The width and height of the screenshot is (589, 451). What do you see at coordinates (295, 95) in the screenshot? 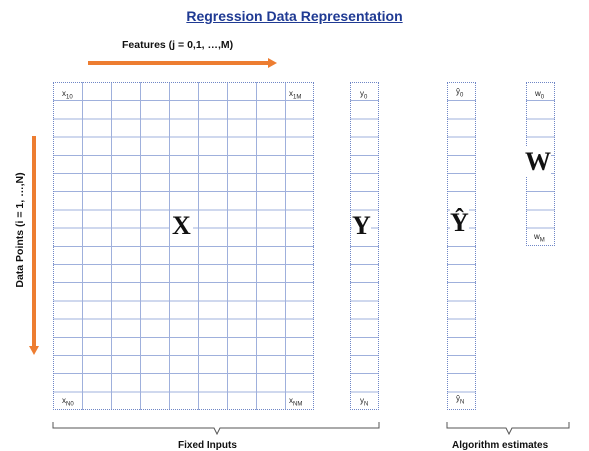
I see `x-top-right-label: x1M` at bounding box center [295, 95].